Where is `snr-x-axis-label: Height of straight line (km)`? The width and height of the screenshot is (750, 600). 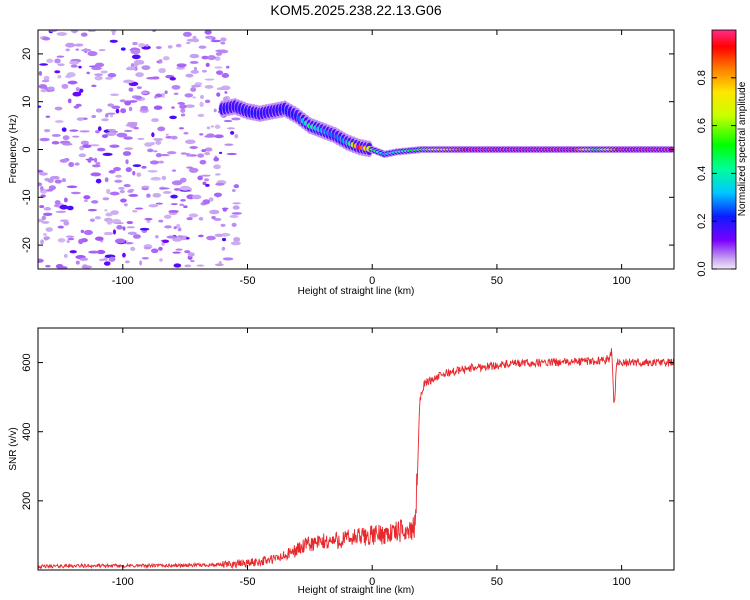 snr-x-axis-label: Height of straight line (km) is located at coordinates (356, 590).